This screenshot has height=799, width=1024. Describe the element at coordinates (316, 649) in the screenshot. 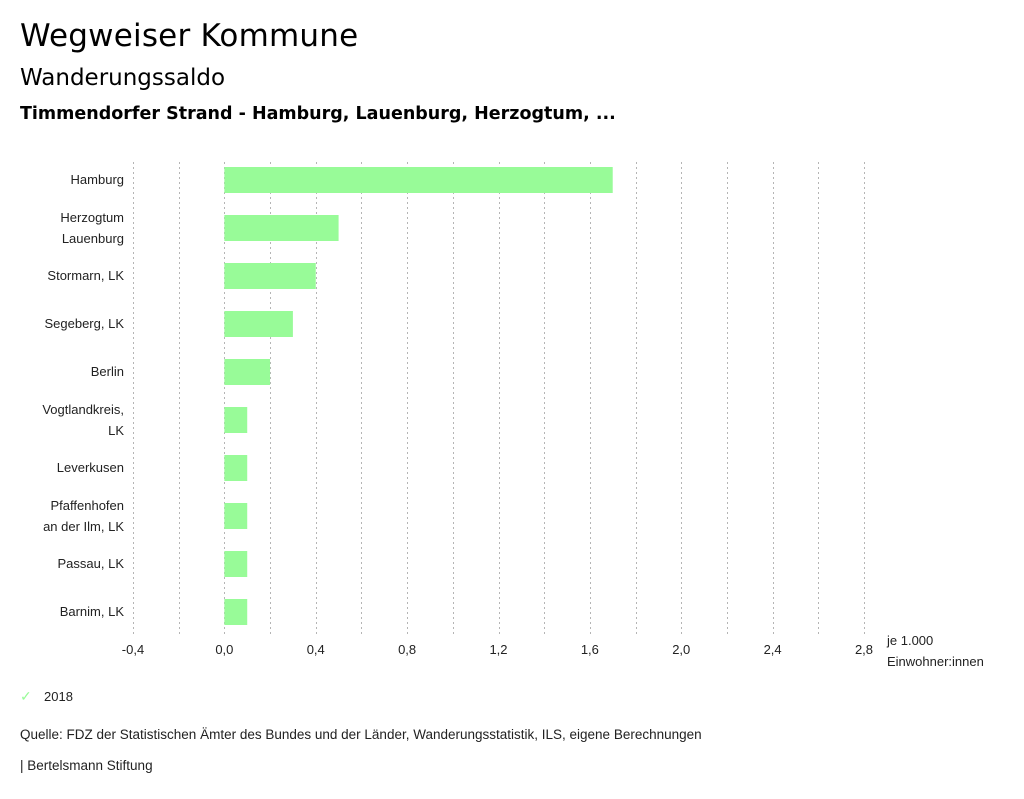

I see `x-tick-label: 0,4` at that location.